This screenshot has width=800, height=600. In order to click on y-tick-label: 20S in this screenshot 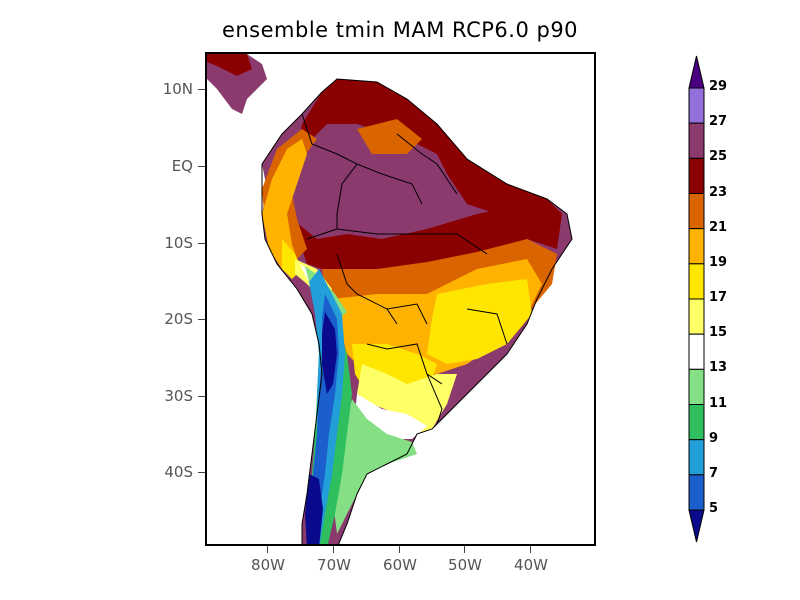, I will do `click(178, 319)`.